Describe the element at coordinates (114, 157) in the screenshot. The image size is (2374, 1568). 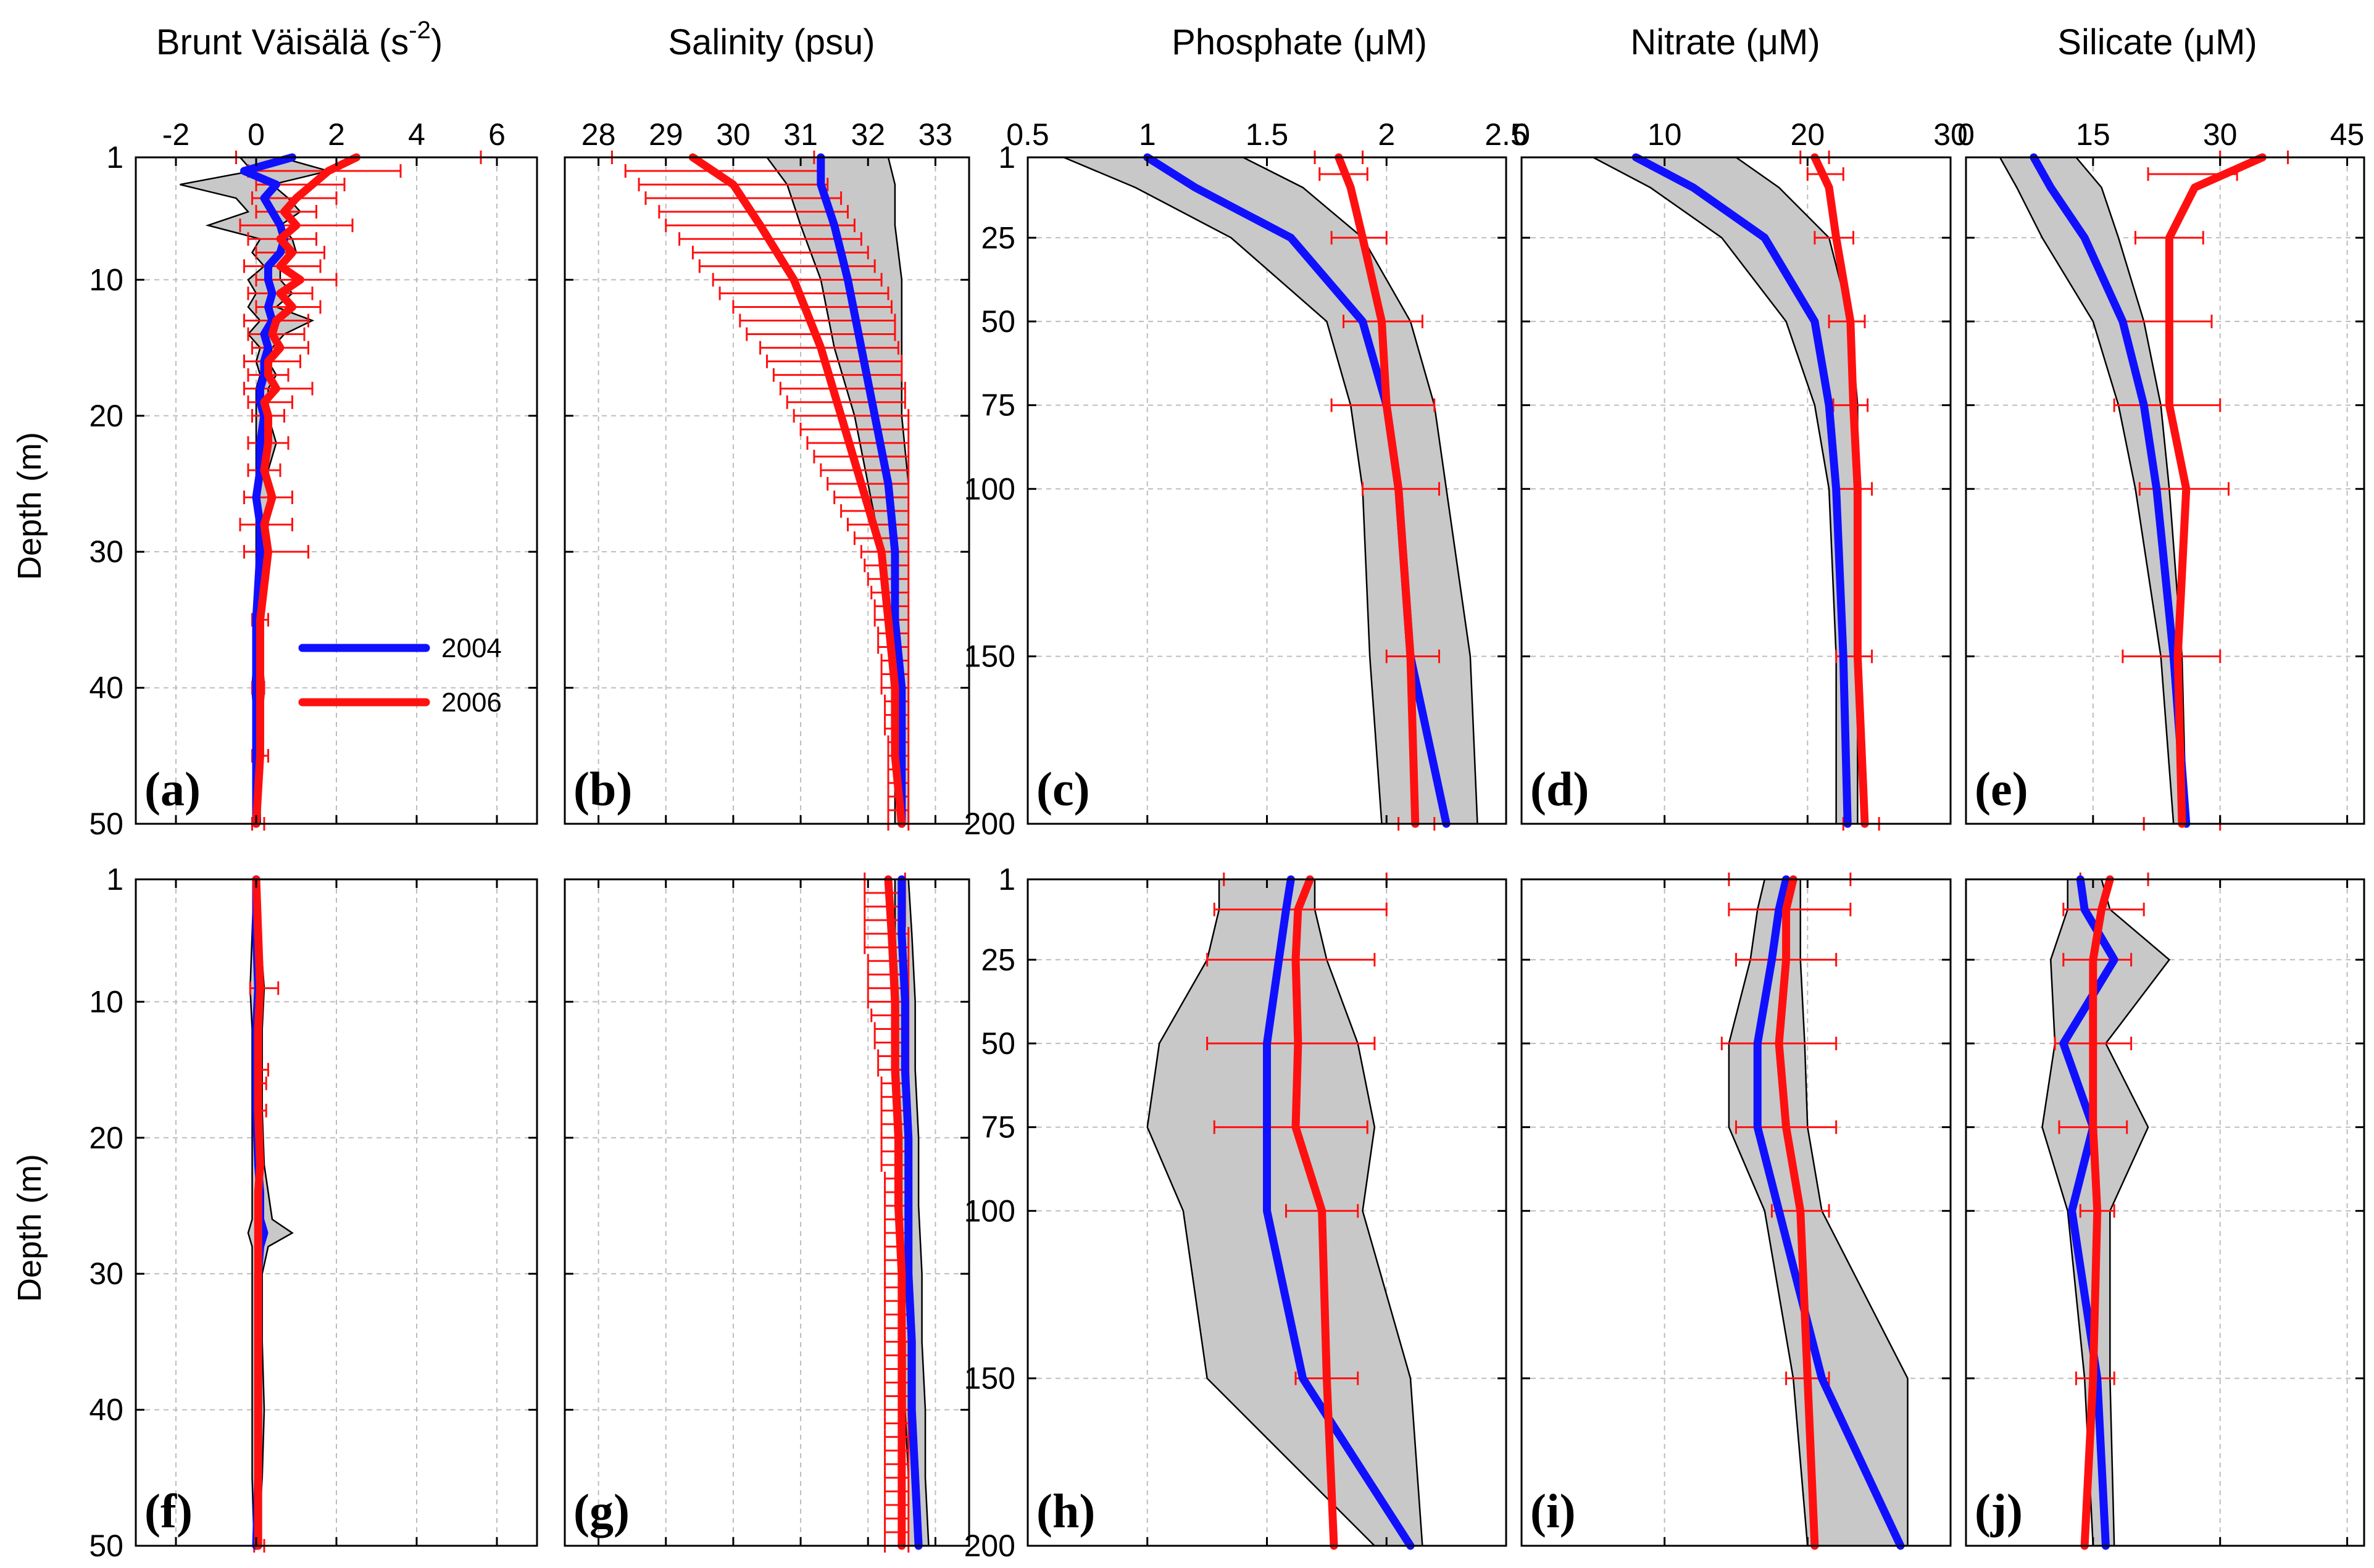
I see `ytick-label-a-0: 1` at that location.